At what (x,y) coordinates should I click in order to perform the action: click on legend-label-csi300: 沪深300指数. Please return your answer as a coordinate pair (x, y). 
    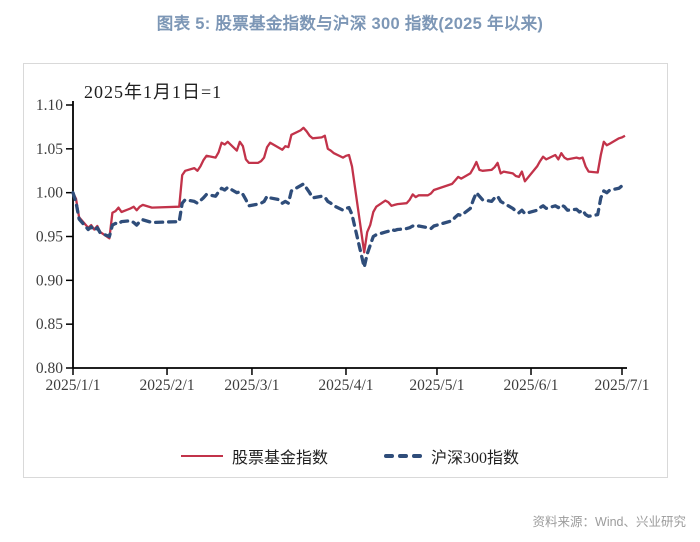
    Looking at the image, I should click on (475, 458).